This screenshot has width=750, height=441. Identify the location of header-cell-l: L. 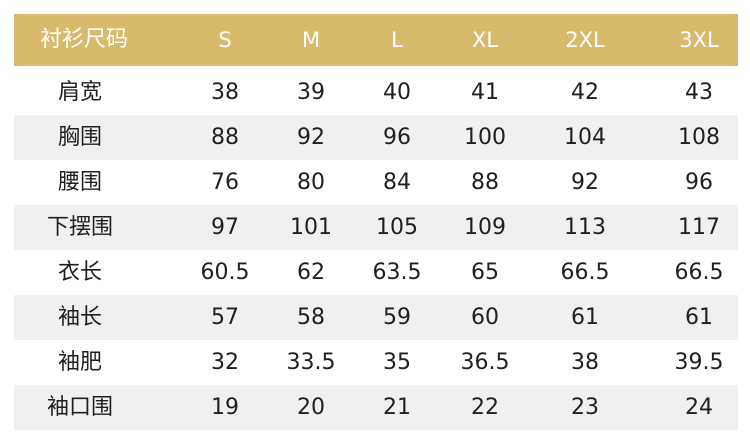
(397, 40).